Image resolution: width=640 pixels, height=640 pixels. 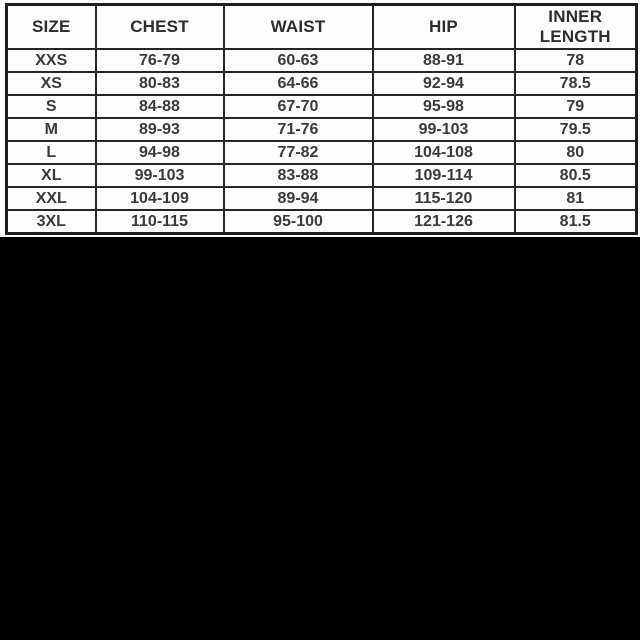 What do you see at coordinates (159, 106) in the screenshot?
I see `cell-chest: 84-88` at bounding box center [159, 106].